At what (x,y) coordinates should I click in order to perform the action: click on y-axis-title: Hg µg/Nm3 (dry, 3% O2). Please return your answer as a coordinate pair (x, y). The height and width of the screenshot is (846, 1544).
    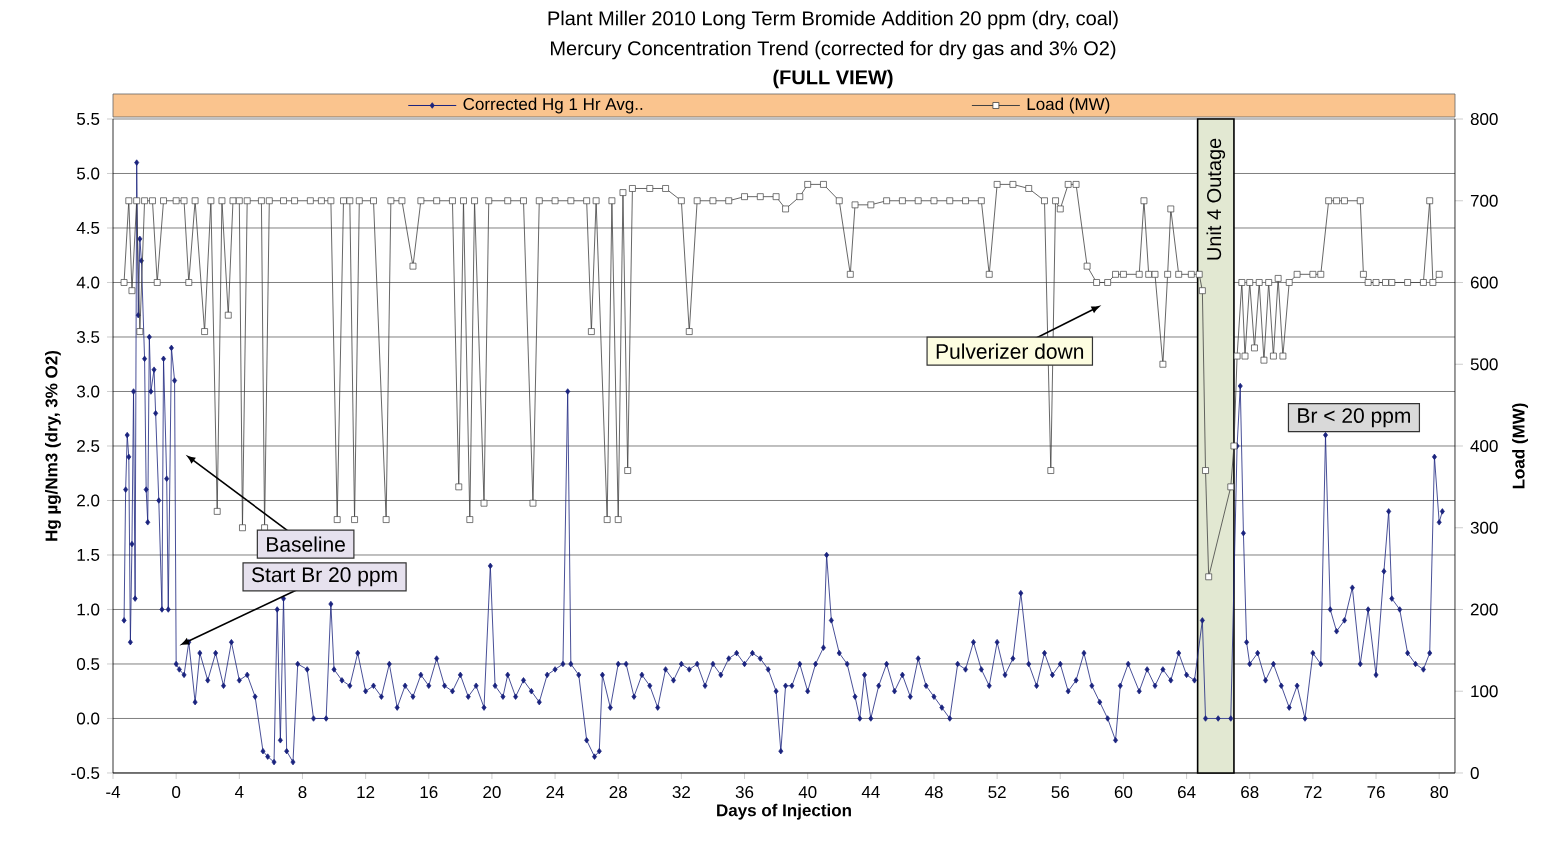
    Looking at the image, I should click on (52, 445).